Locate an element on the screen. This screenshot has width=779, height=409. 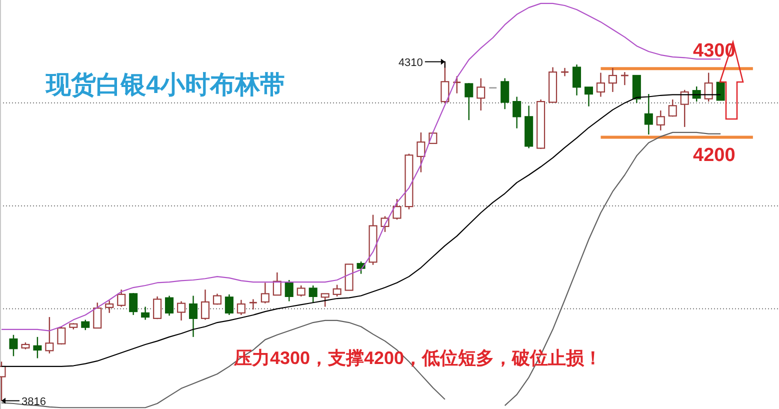
annotation: 4310 is located at coordinates (410, 62).